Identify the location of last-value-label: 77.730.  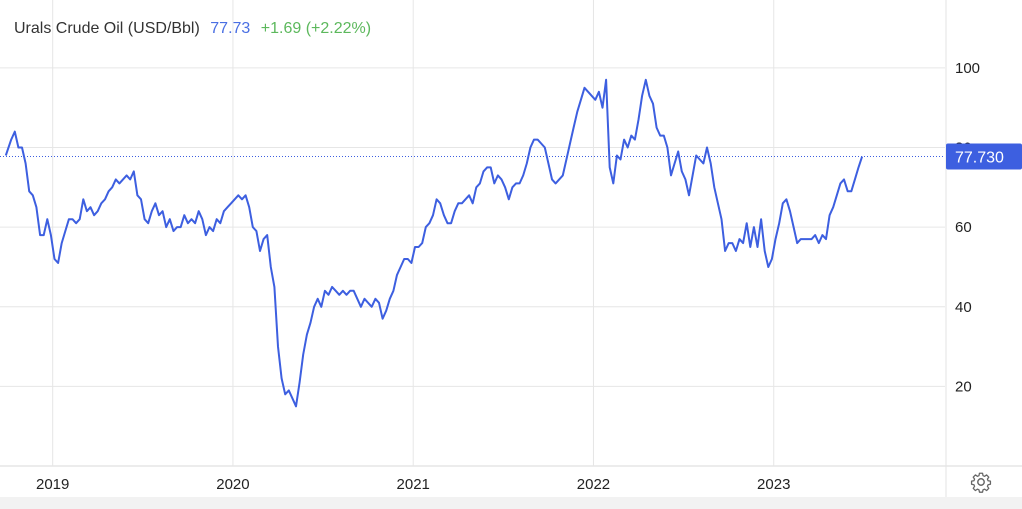
(979, 158).